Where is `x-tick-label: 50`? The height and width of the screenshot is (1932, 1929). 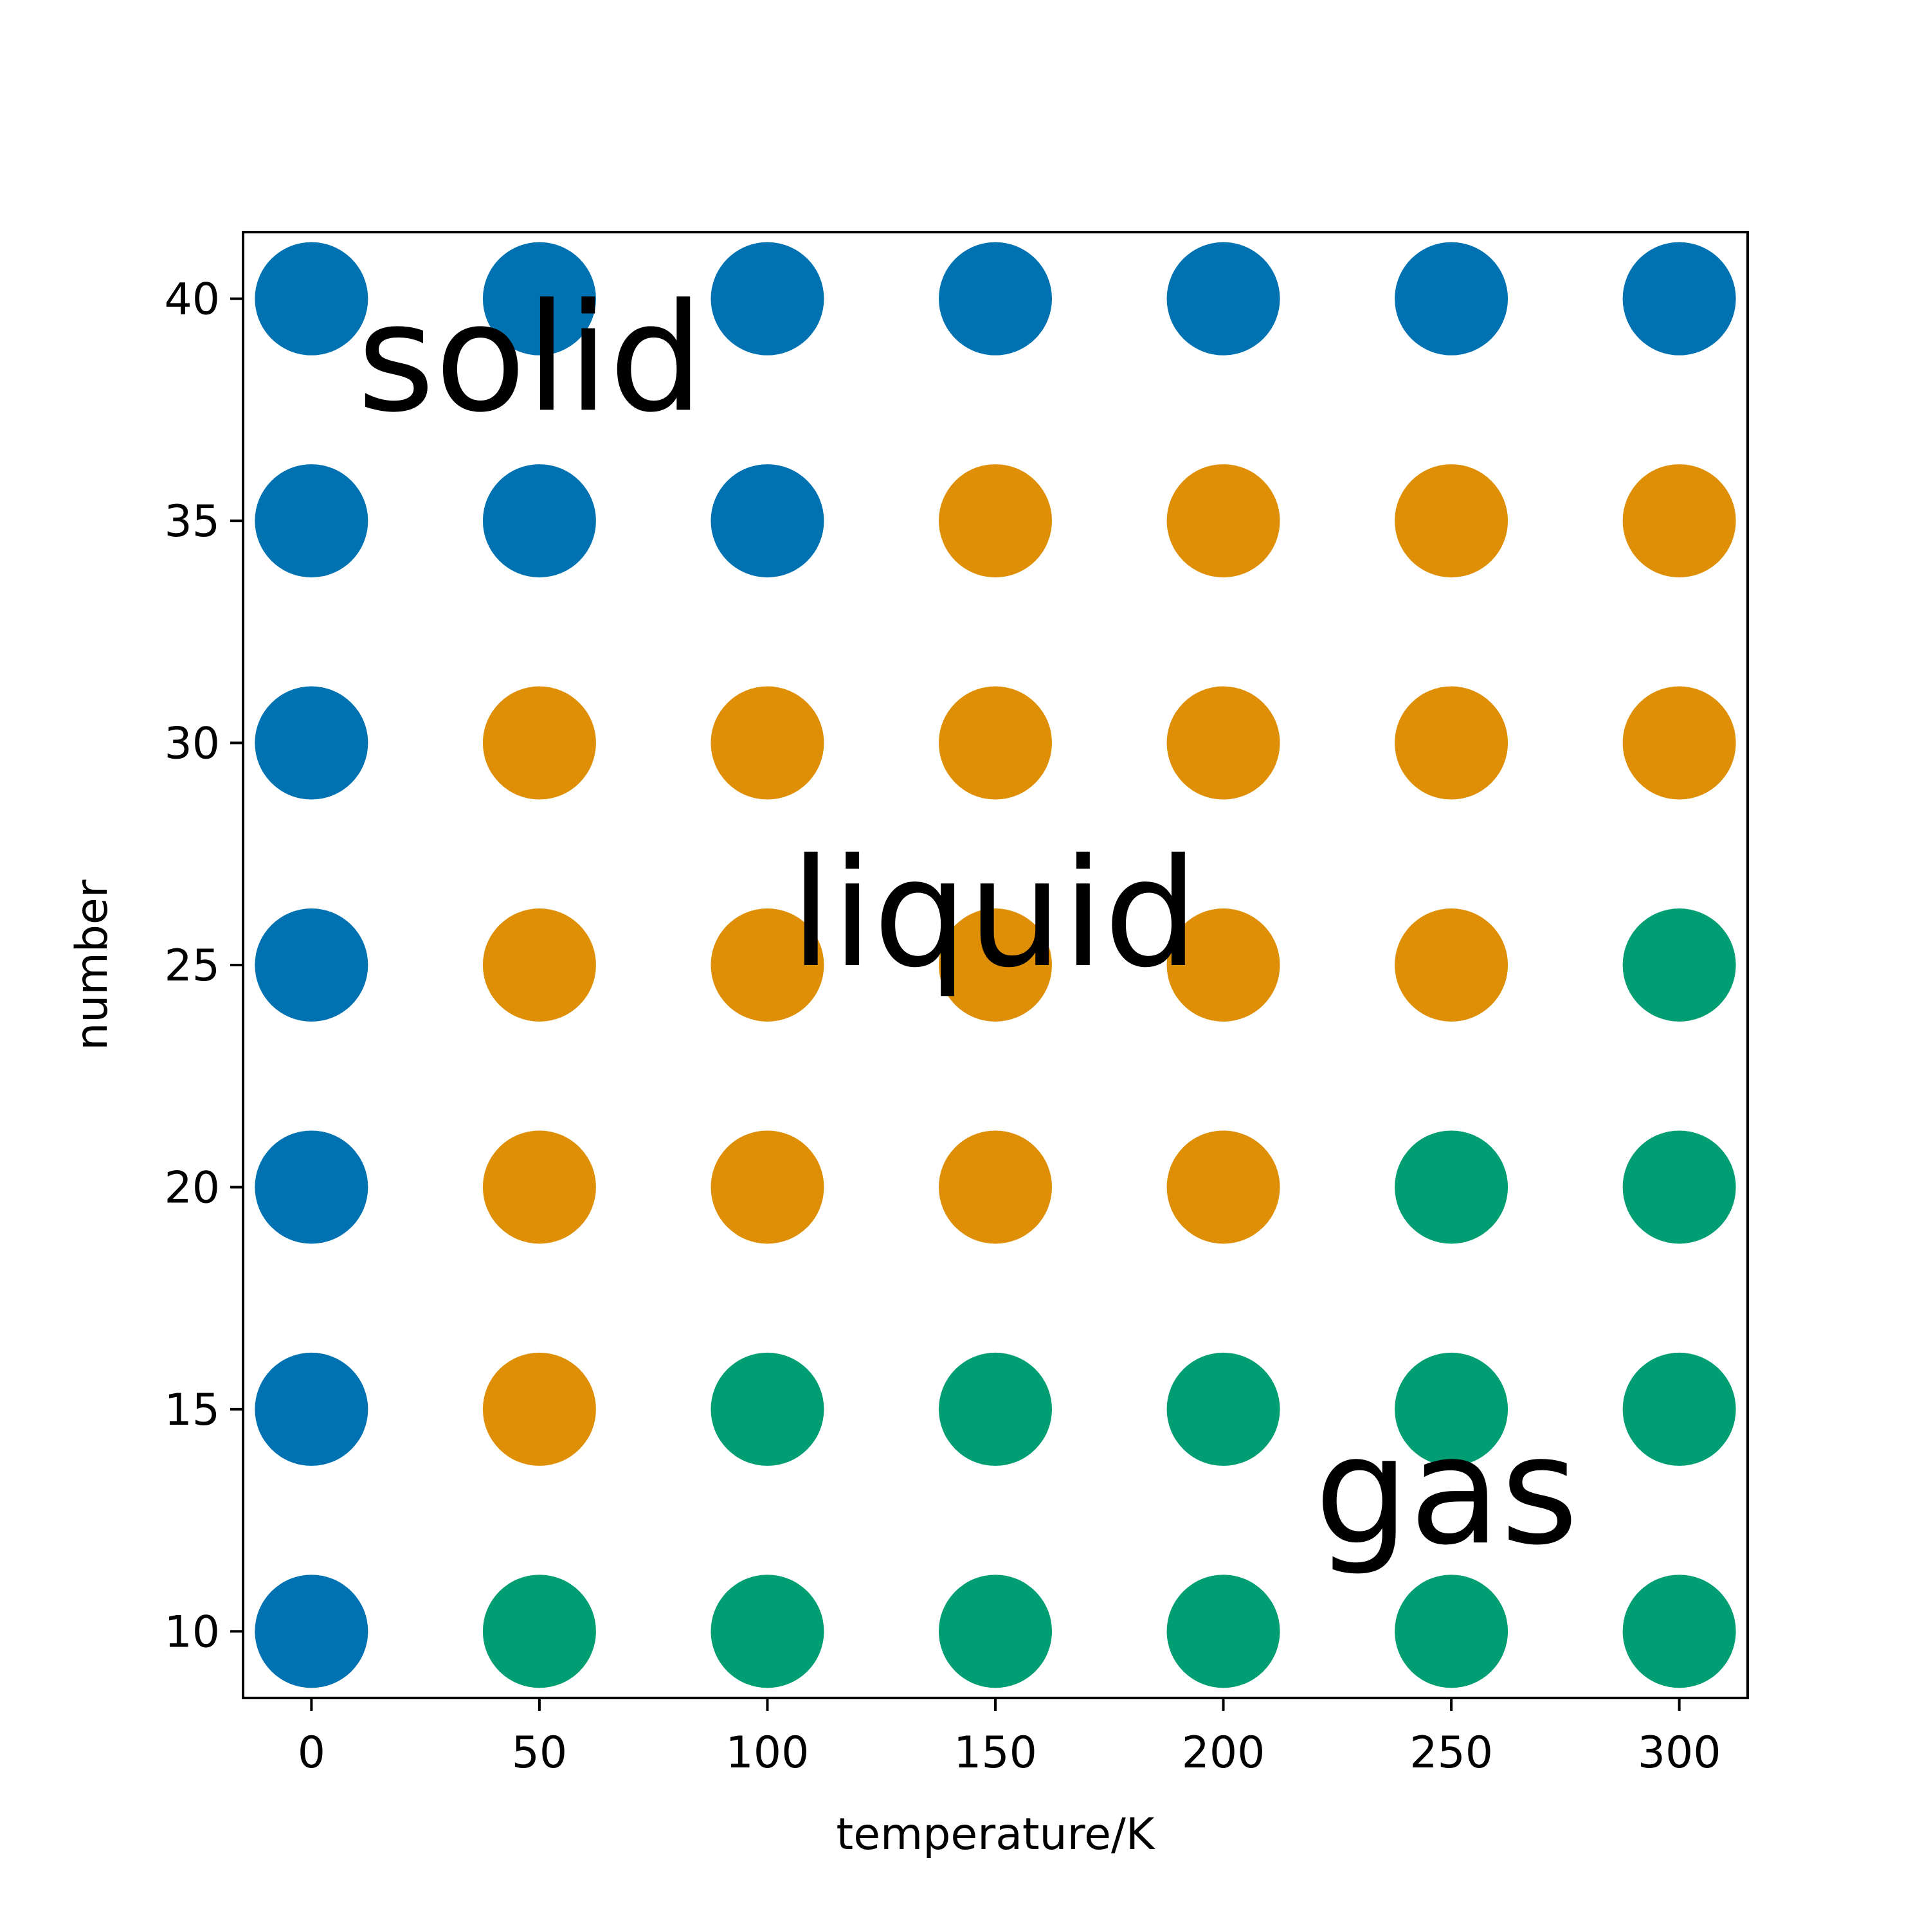 x-tick-label: 50 is located at coordinates (540, 1753).